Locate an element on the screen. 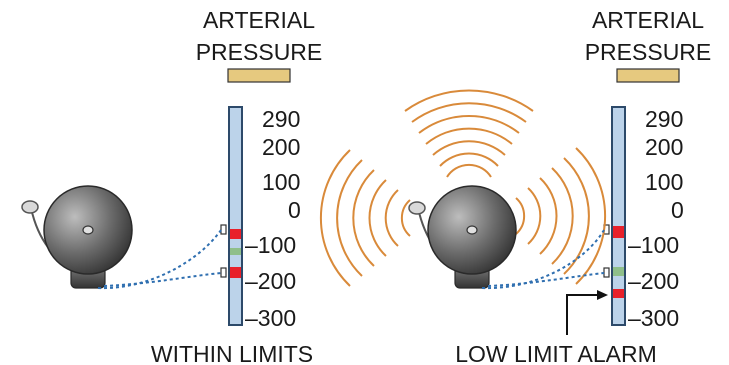 The image size is (729, 365). caption-low-limit-alarm: LOW LIMIT ALARM is located at coordinates (556, 353).